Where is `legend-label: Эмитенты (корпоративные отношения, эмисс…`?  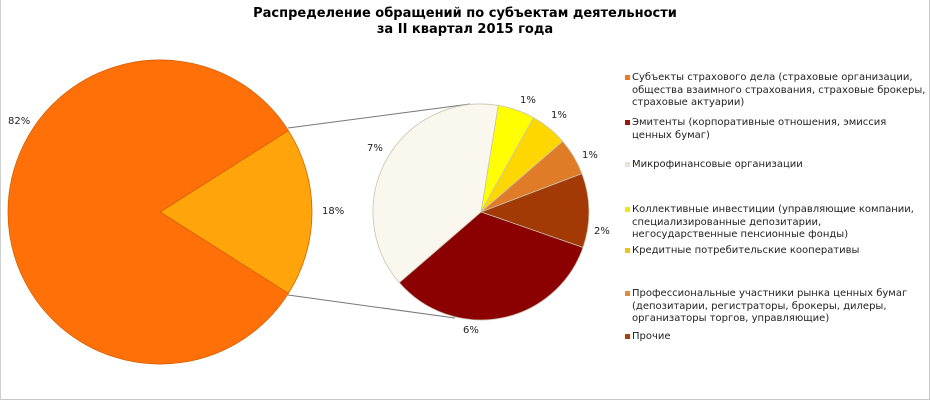
legend-label: Эмитенты (корпоративные отношения, эмисс… is located at coordinates (759, 129).